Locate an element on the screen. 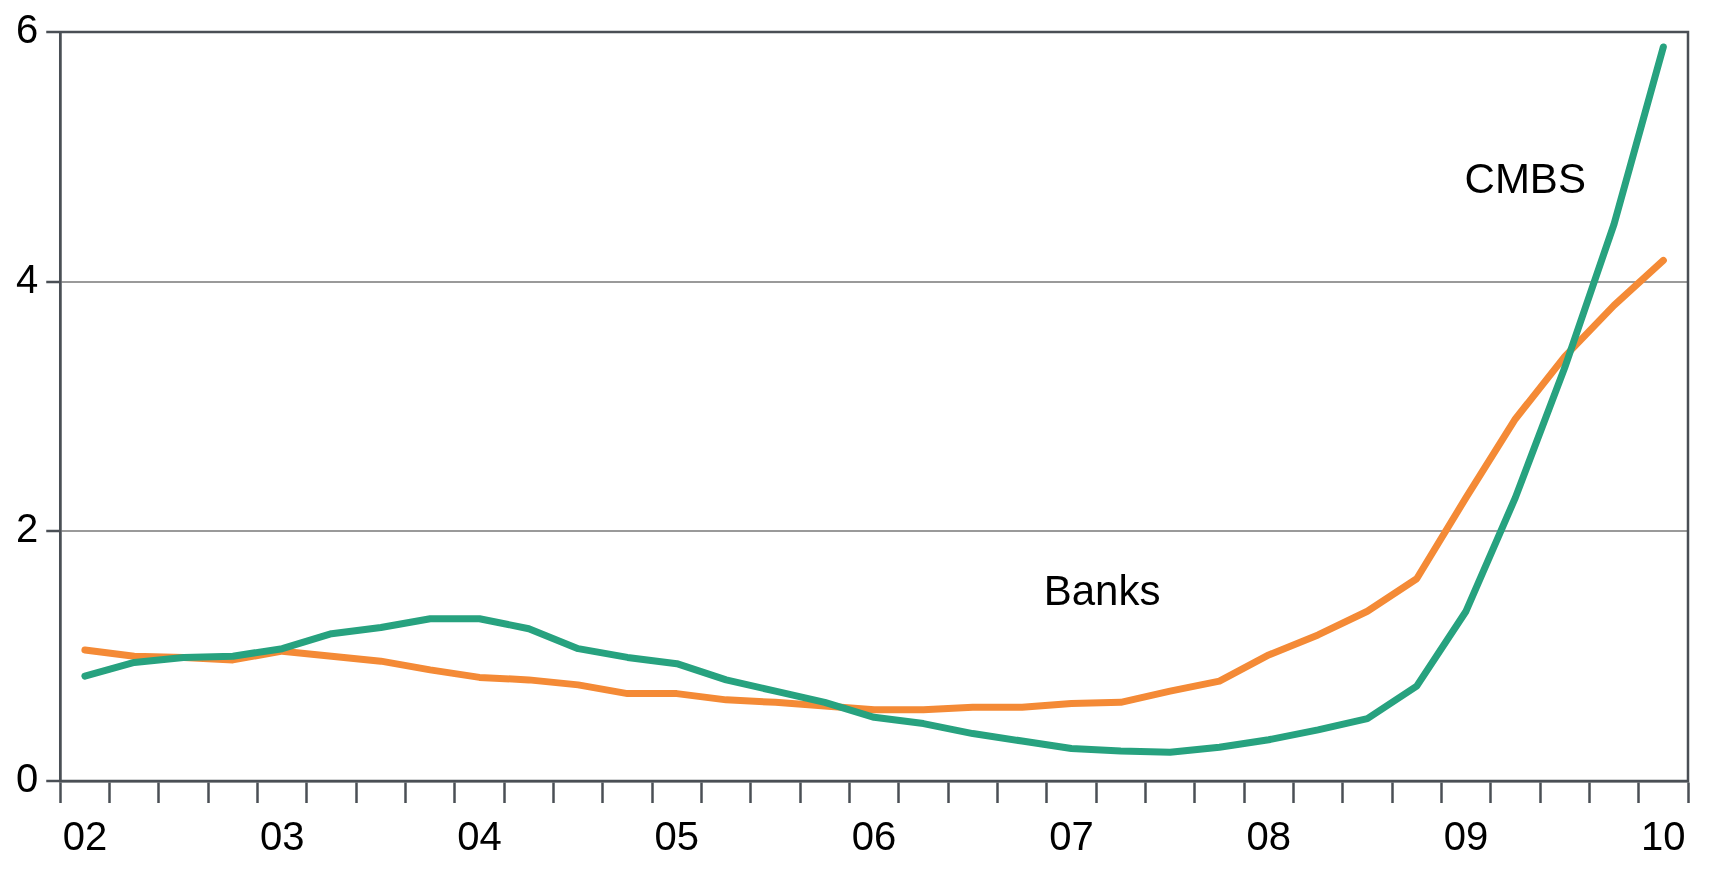 The width and height of the screenshot is (1710, 883). x-tick-label: 07 is located at coordinates (1071, 836).